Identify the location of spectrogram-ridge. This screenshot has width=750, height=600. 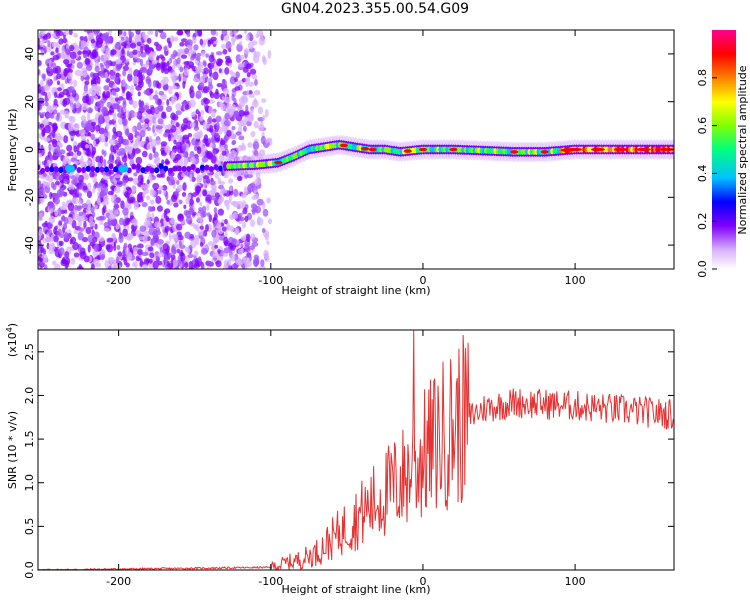
(448, 155).